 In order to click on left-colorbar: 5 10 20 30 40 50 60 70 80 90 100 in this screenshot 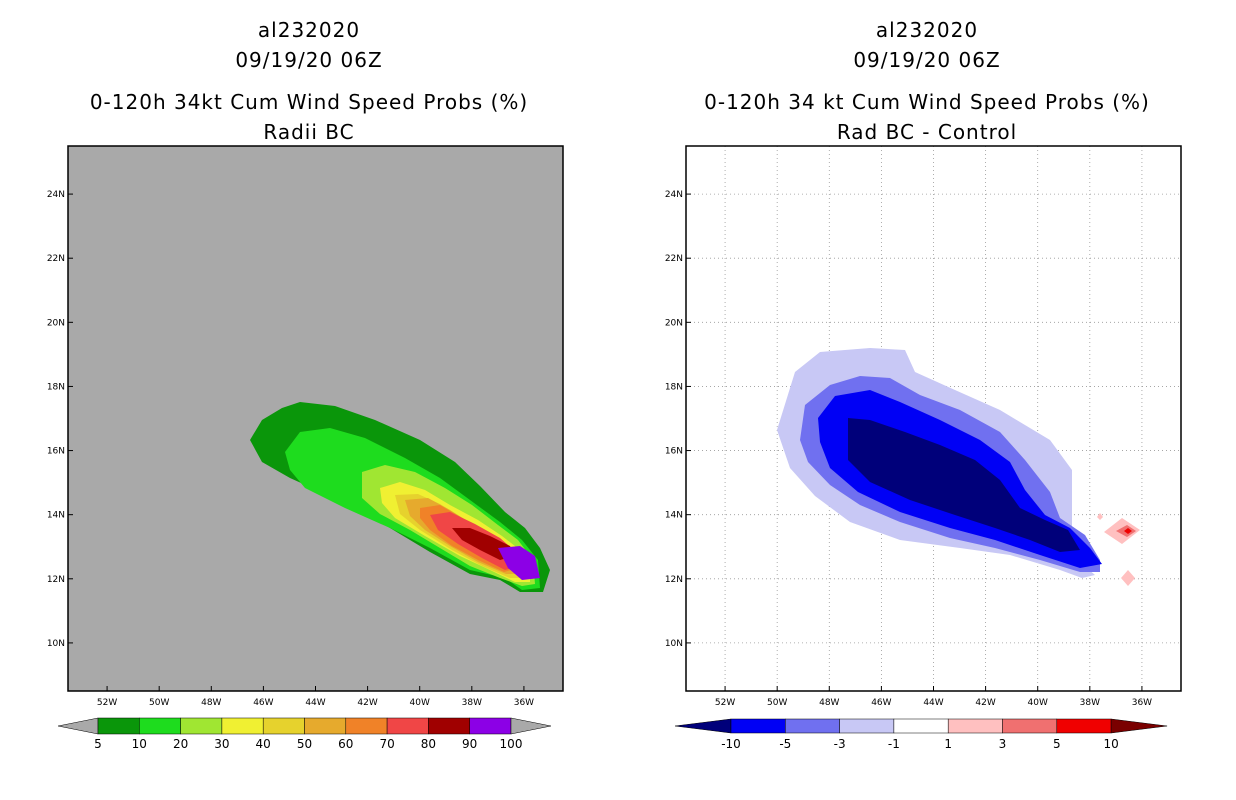, I will do `click(304, 734)`.